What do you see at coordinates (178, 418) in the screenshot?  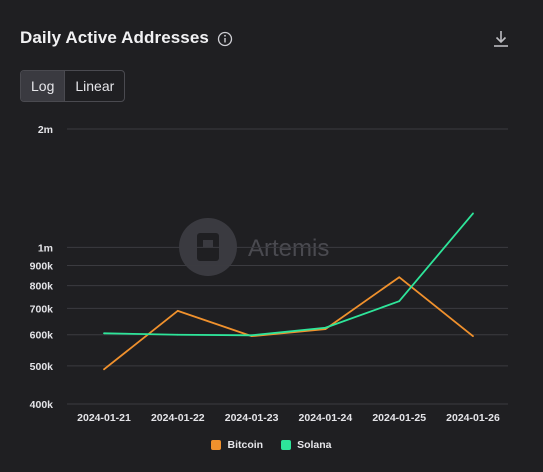 I see `x-tick-label: 2024-01-22` at bounding box center [178, 418].